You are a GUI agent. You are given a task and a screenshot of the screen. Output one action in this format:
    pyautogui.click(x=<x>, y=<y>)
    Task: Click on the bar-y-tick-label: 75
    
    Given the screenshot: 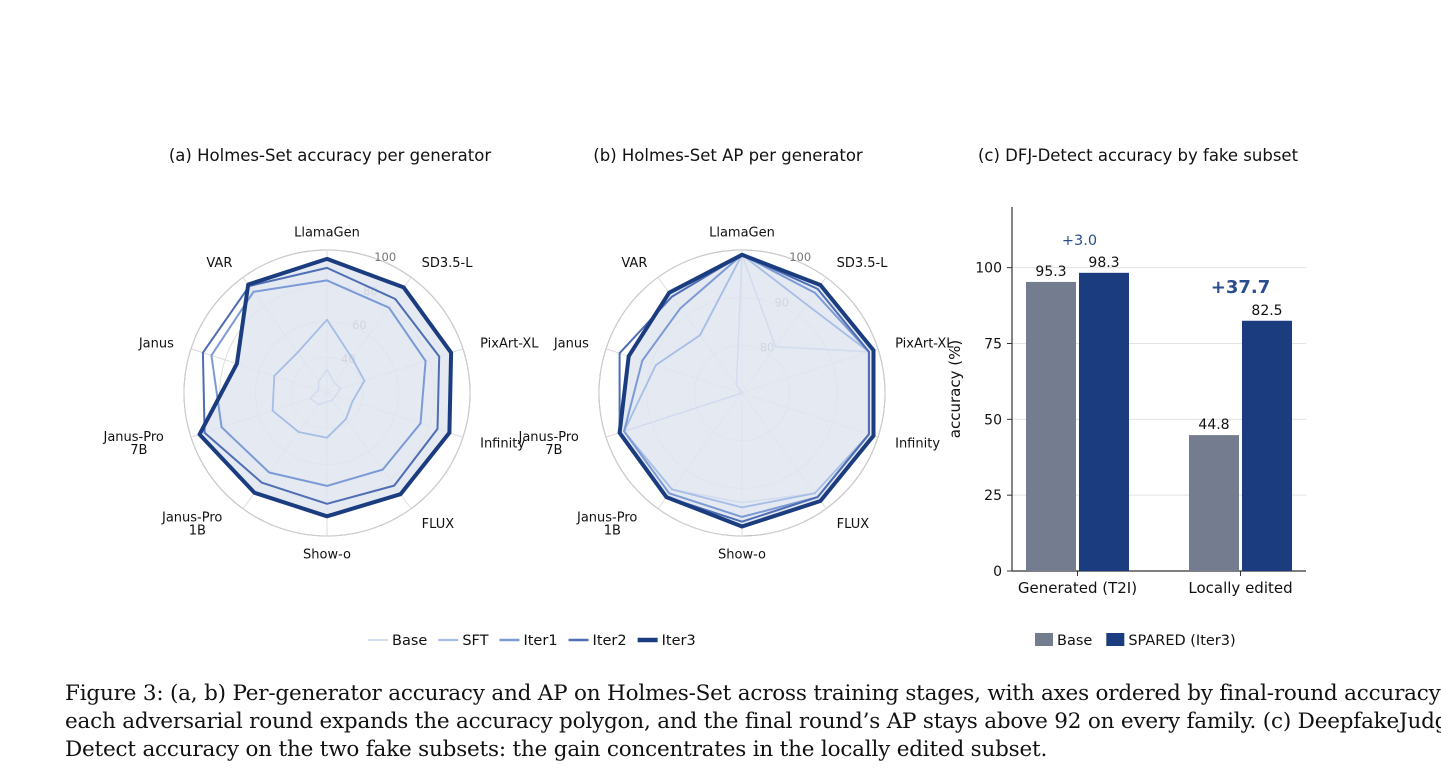 What is the action you would take?
    pyautogui.click(x=993, y=345)
    